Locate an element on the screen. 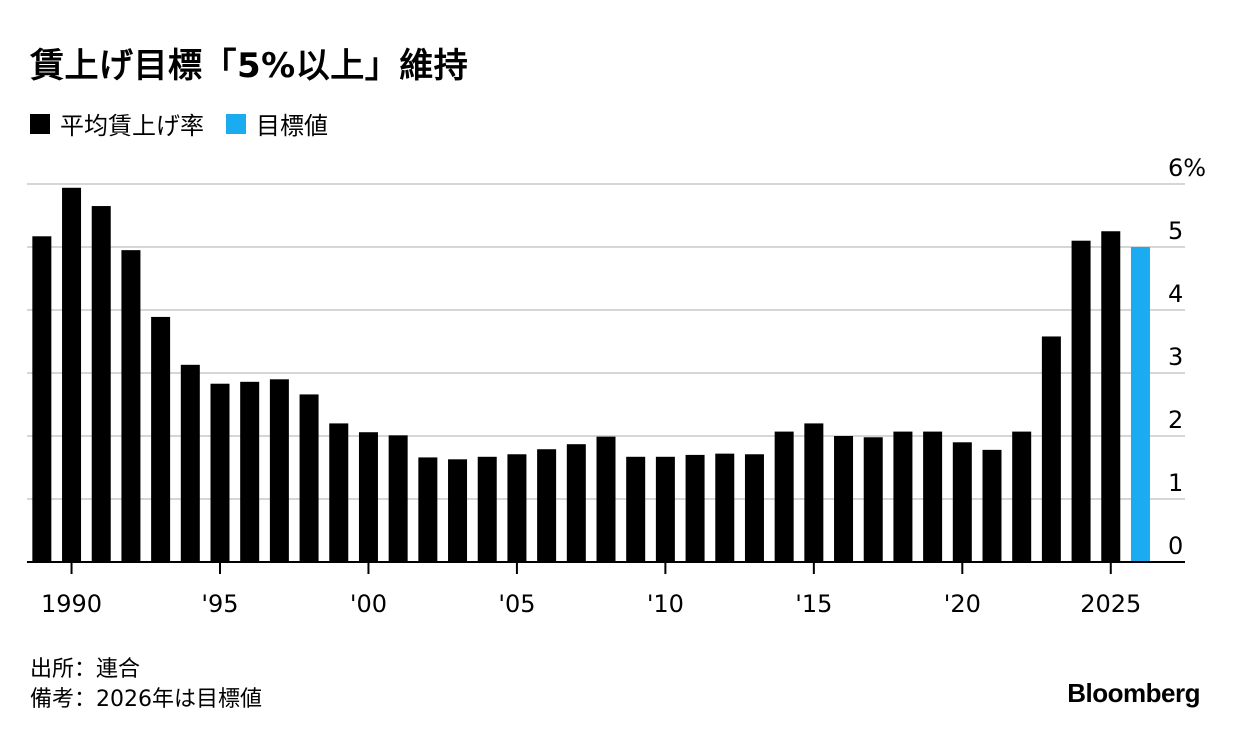 The height and width of the screenshot is (740, 1240). bar-average-1996 is located at coordinates (250, 471).